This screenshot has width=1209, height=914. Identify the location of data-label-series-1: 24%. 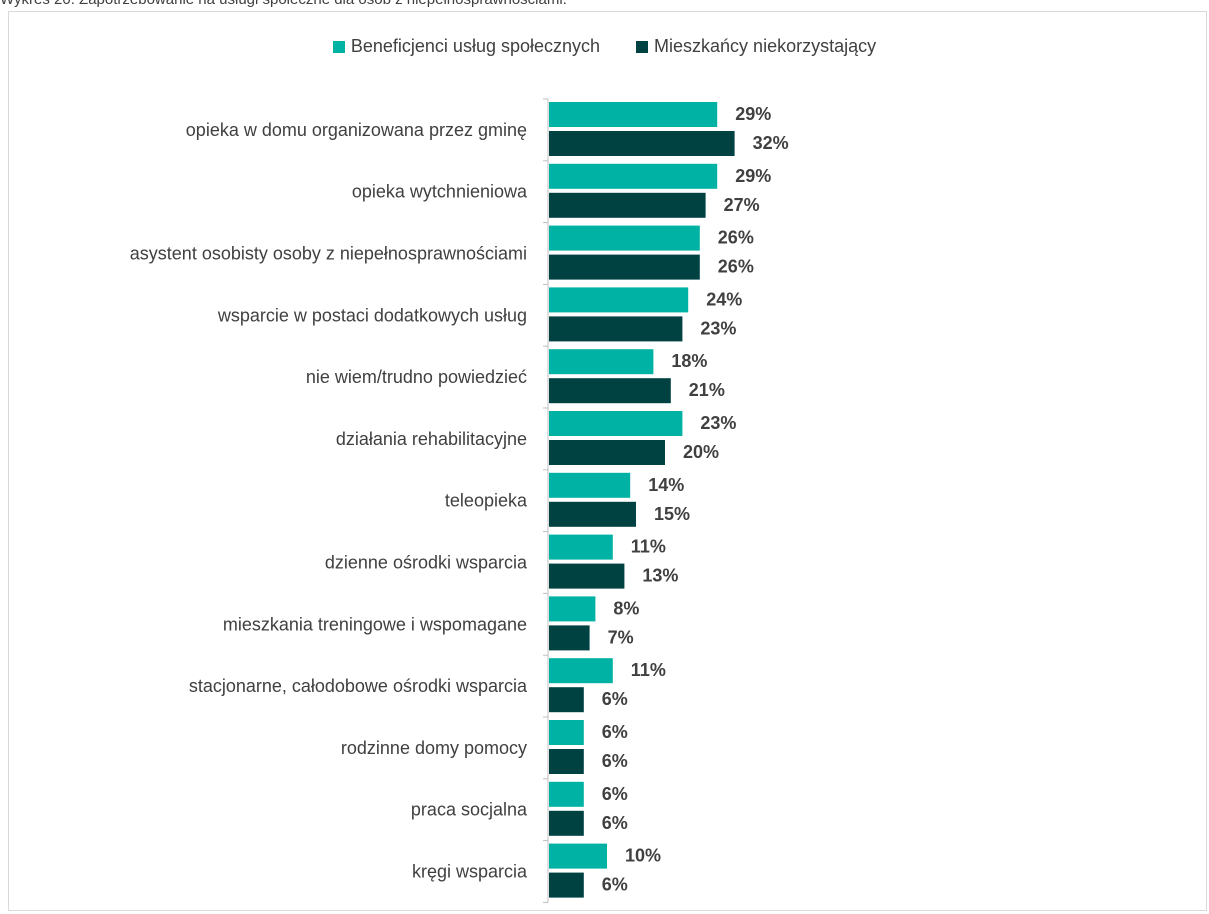
(724, 299).